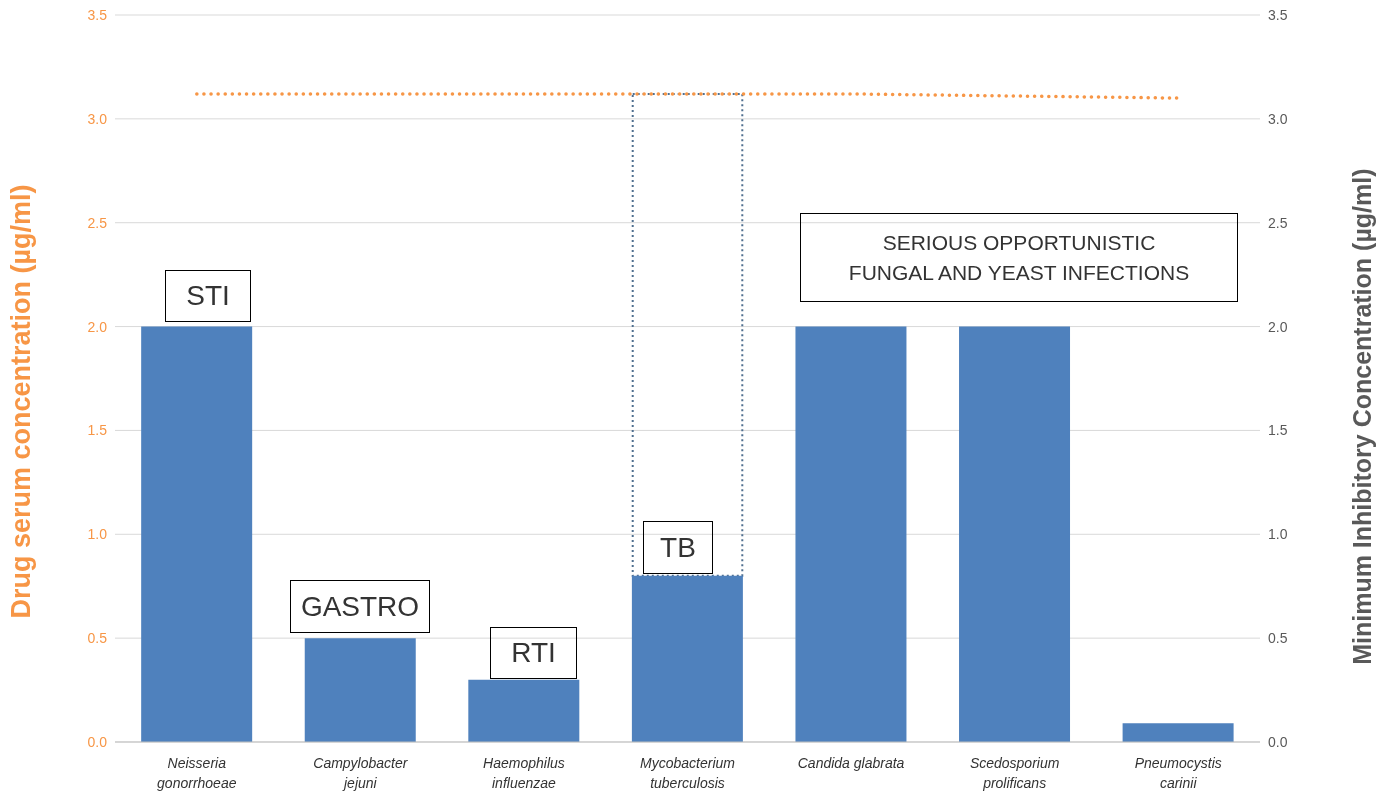  What do you see at coordinates (688, 773) in the screenshot?
I see `x-tick-label: Mycobacterium tuberculosis` at bounding box center [688, 773].